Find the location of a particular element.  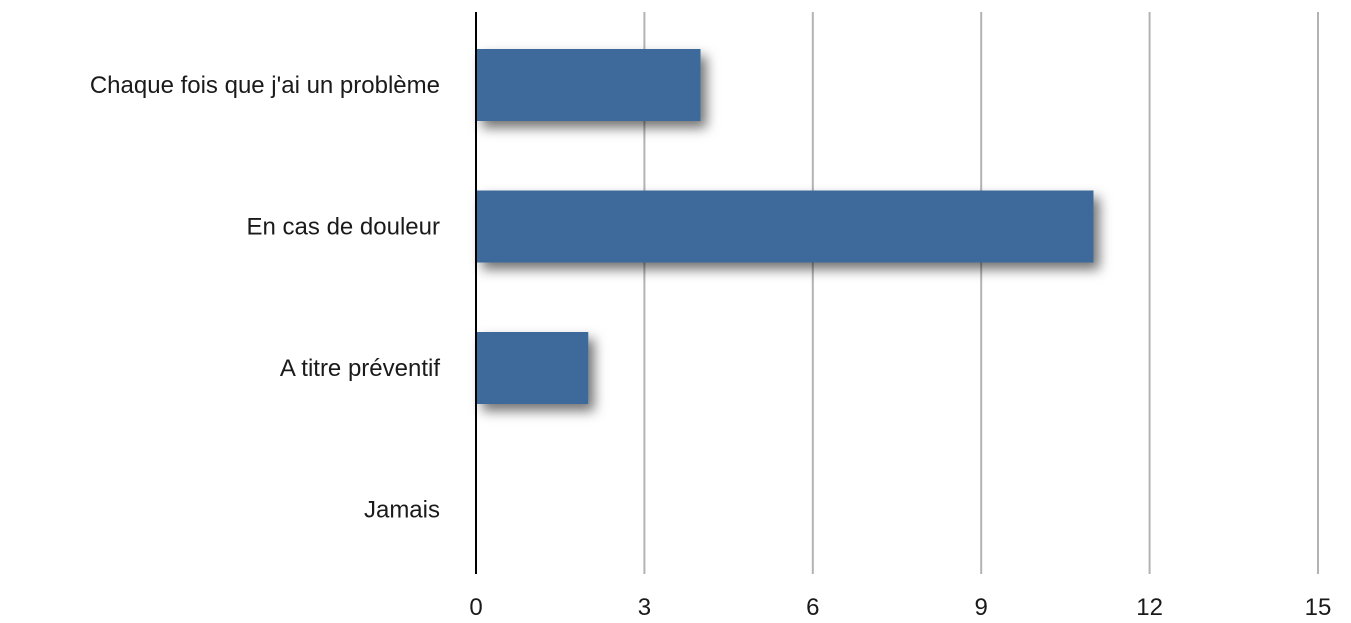

category-label: En cas de douleur is located at coordinates (343, 227).